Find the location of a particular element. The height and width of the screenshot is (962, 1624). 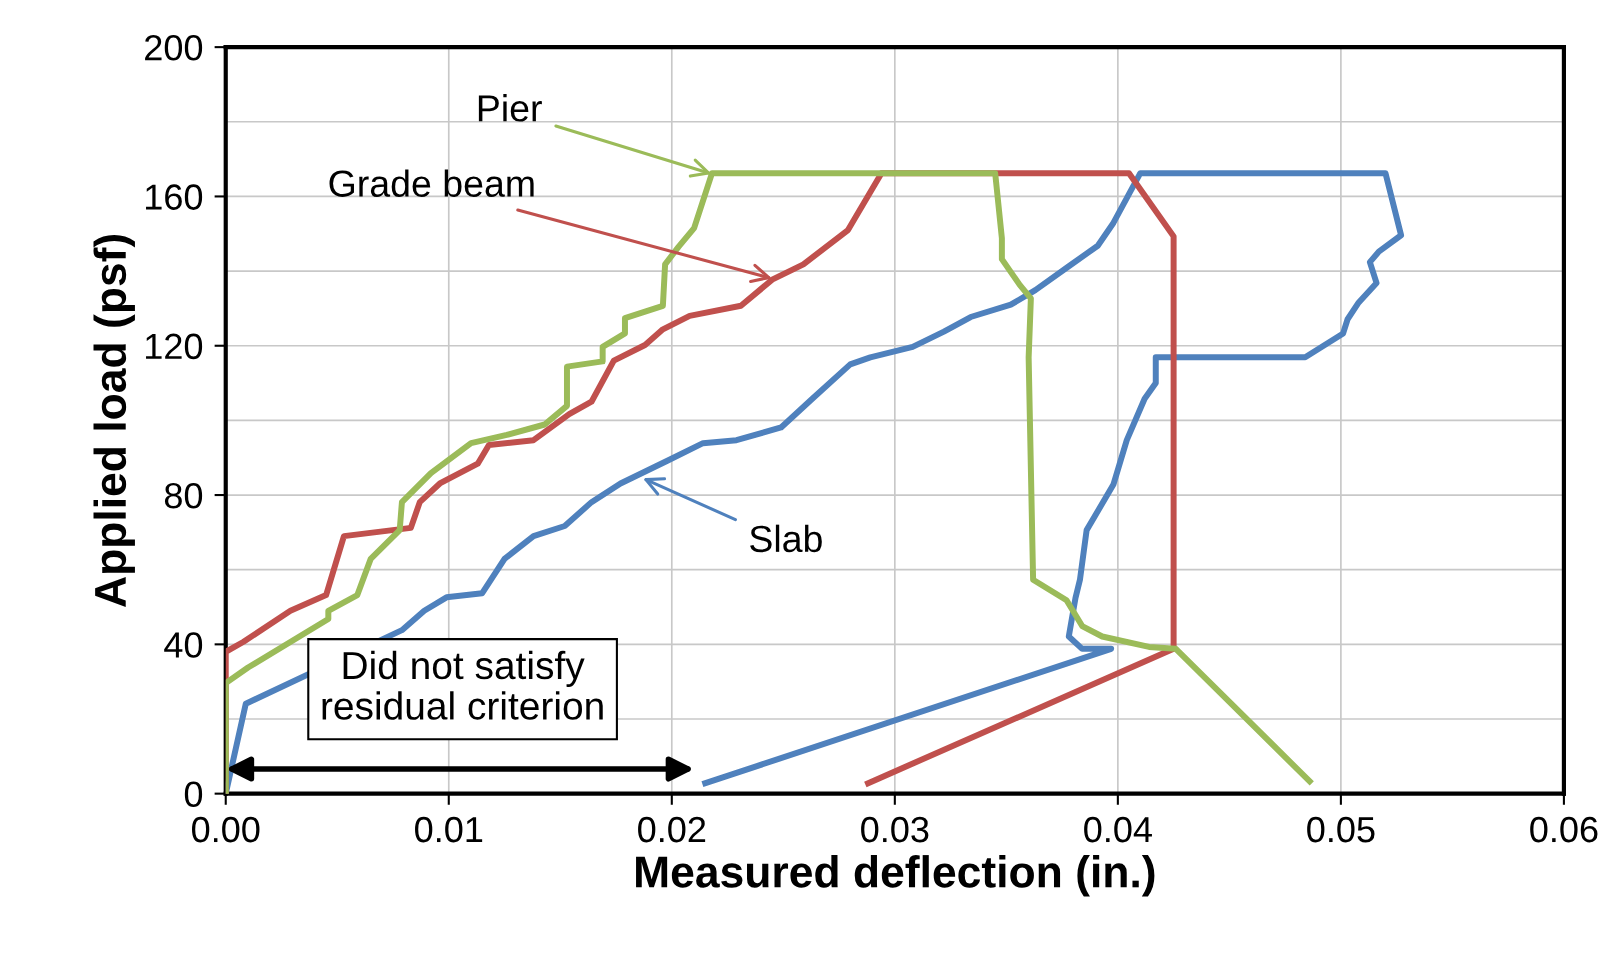

y-tick-label: 80 is located at coordinates (183, 495).